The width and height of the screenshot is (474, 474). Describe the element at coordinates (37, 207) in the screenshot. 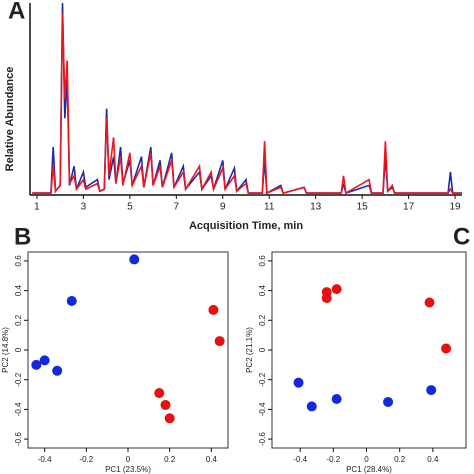

I see `x-tick-label: 1` at that location.